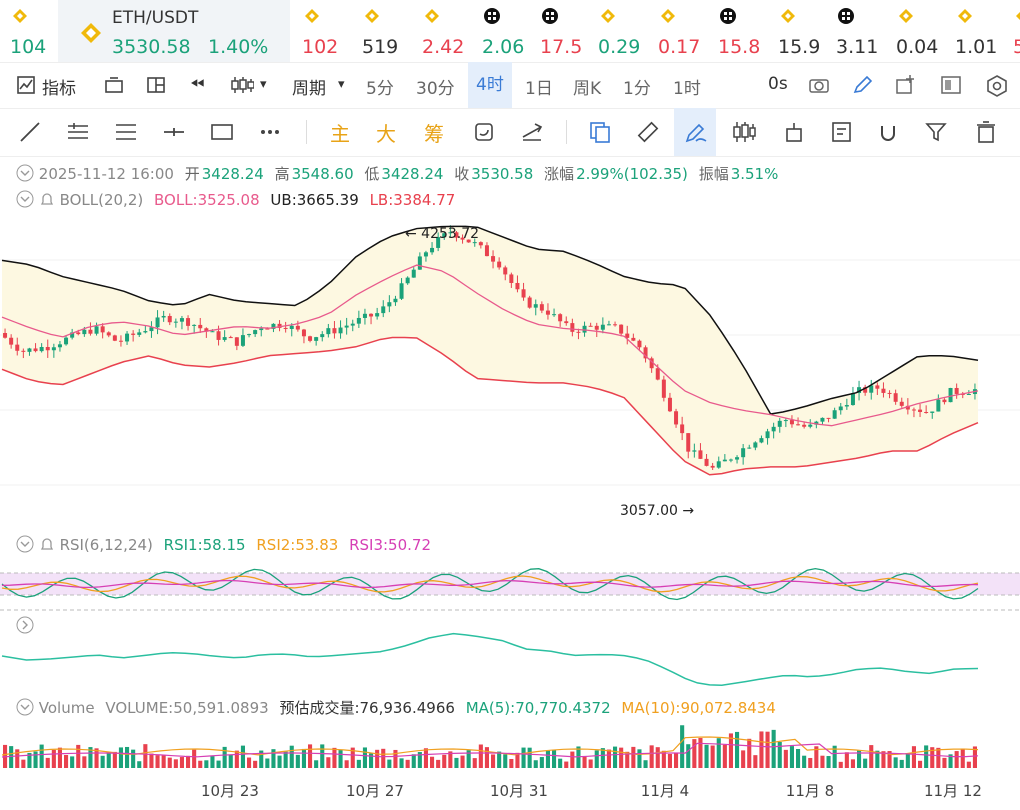 The image size is (1020, 810). Describe the element at coordinates (794, 132) in the screenshot. I see `lock-icon` at that location.